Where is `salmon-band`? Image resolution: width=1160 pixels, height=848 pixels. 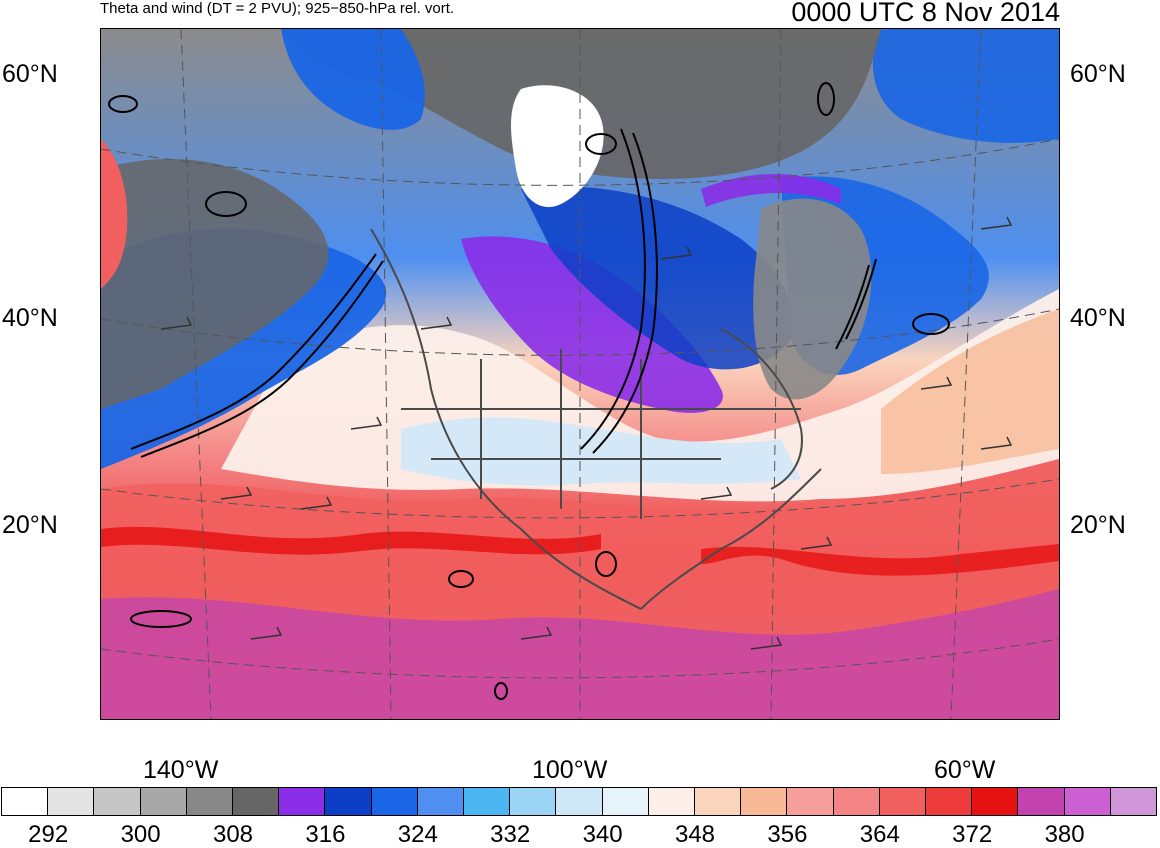 salmon-band is located at coordinates (970, 391).